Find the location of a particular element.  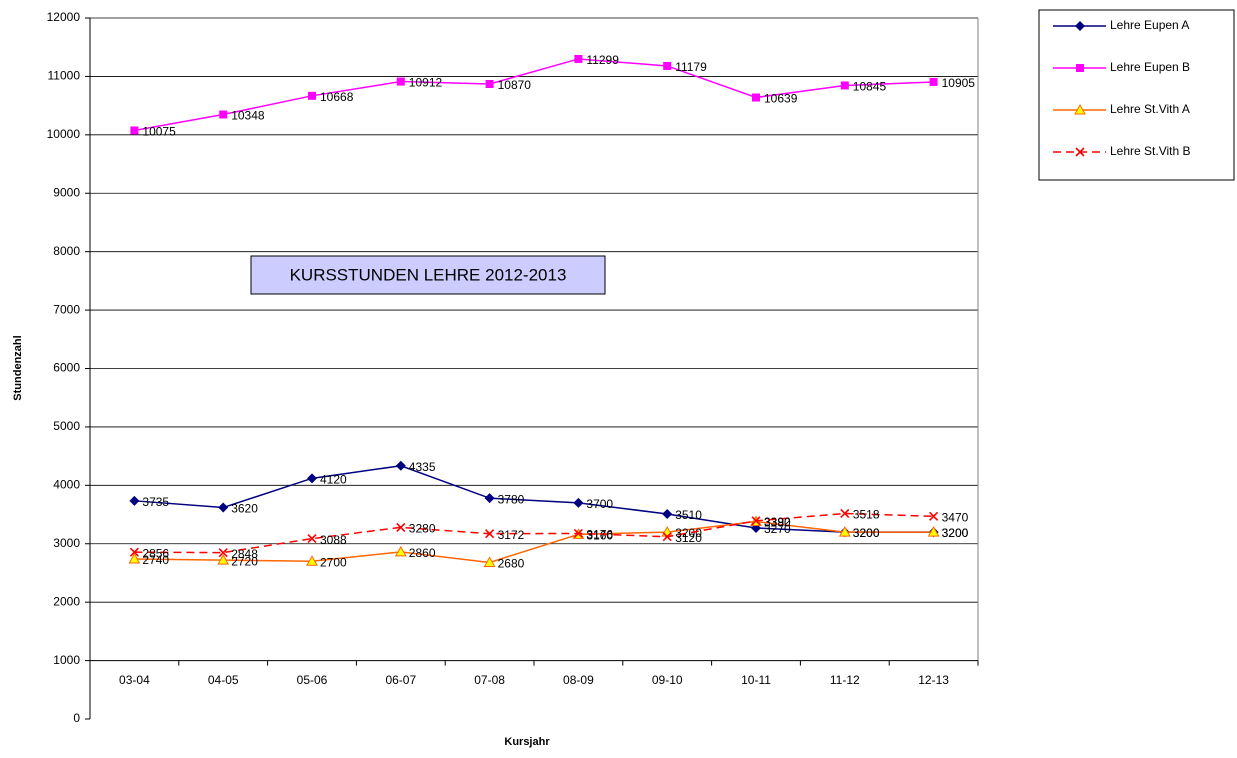

y-tick-label: 6000 is located at coordinates (66, 368).